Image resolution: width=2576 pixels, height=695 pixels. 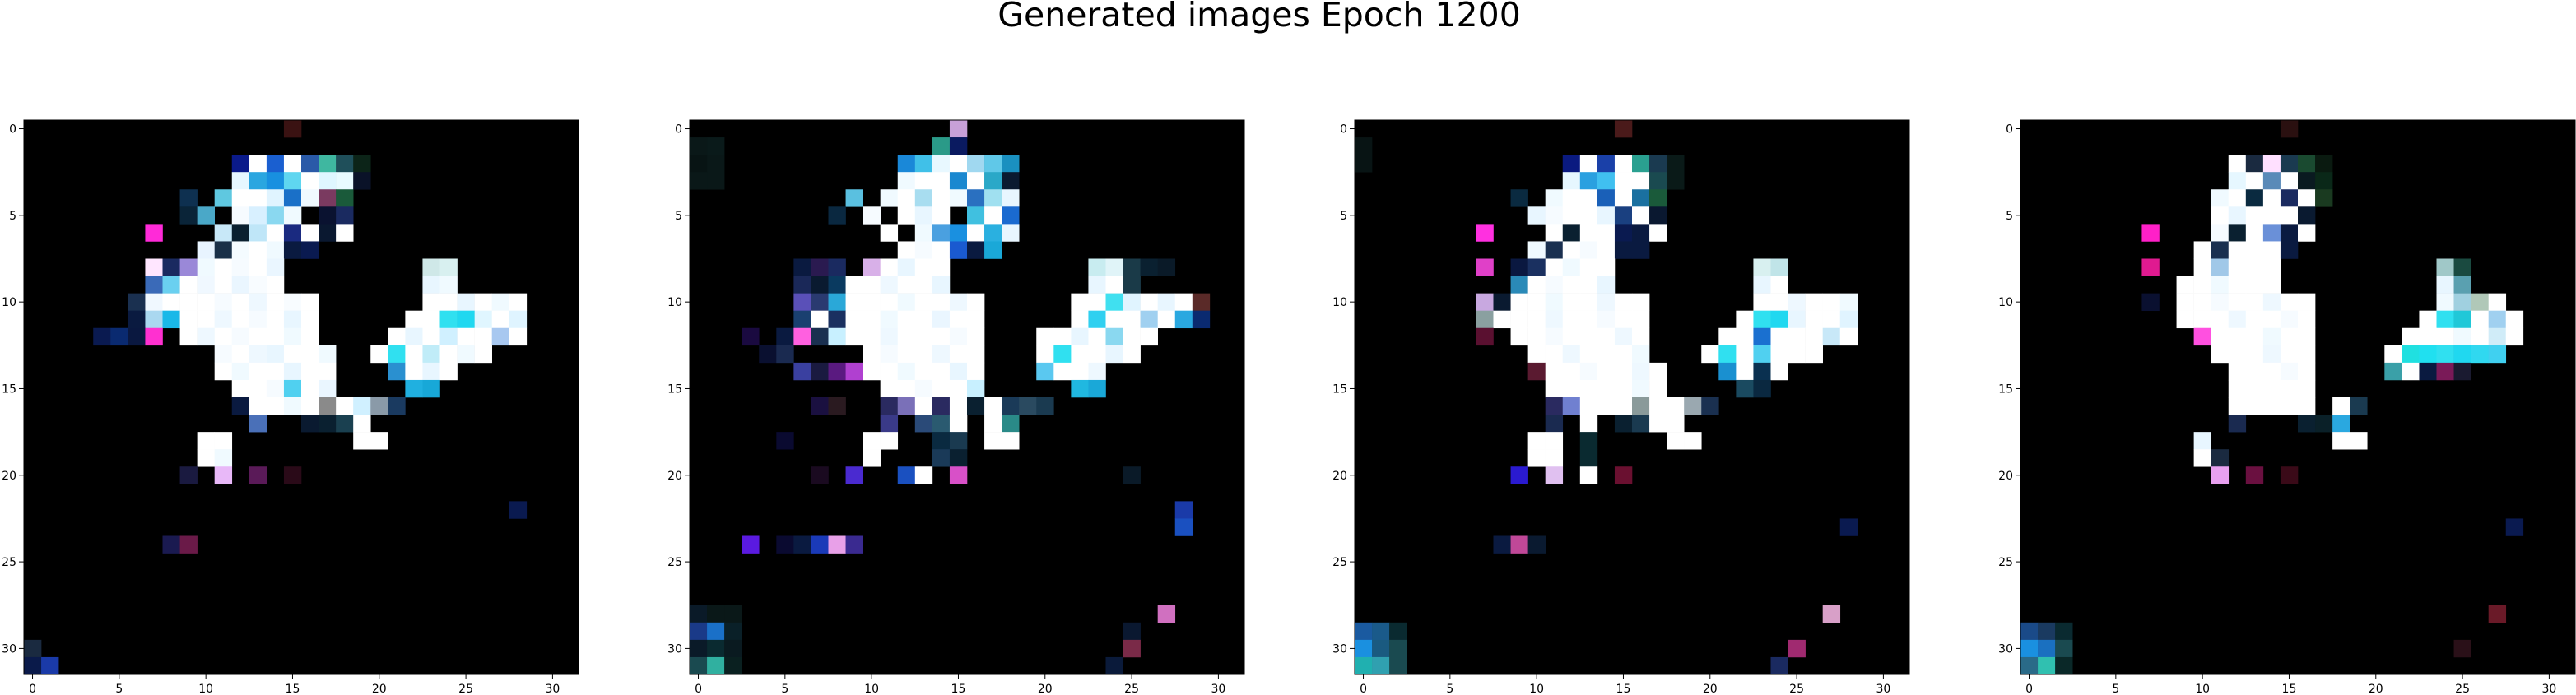 I want to click on x-tick-label: 20, so click(x=1710, y=689).